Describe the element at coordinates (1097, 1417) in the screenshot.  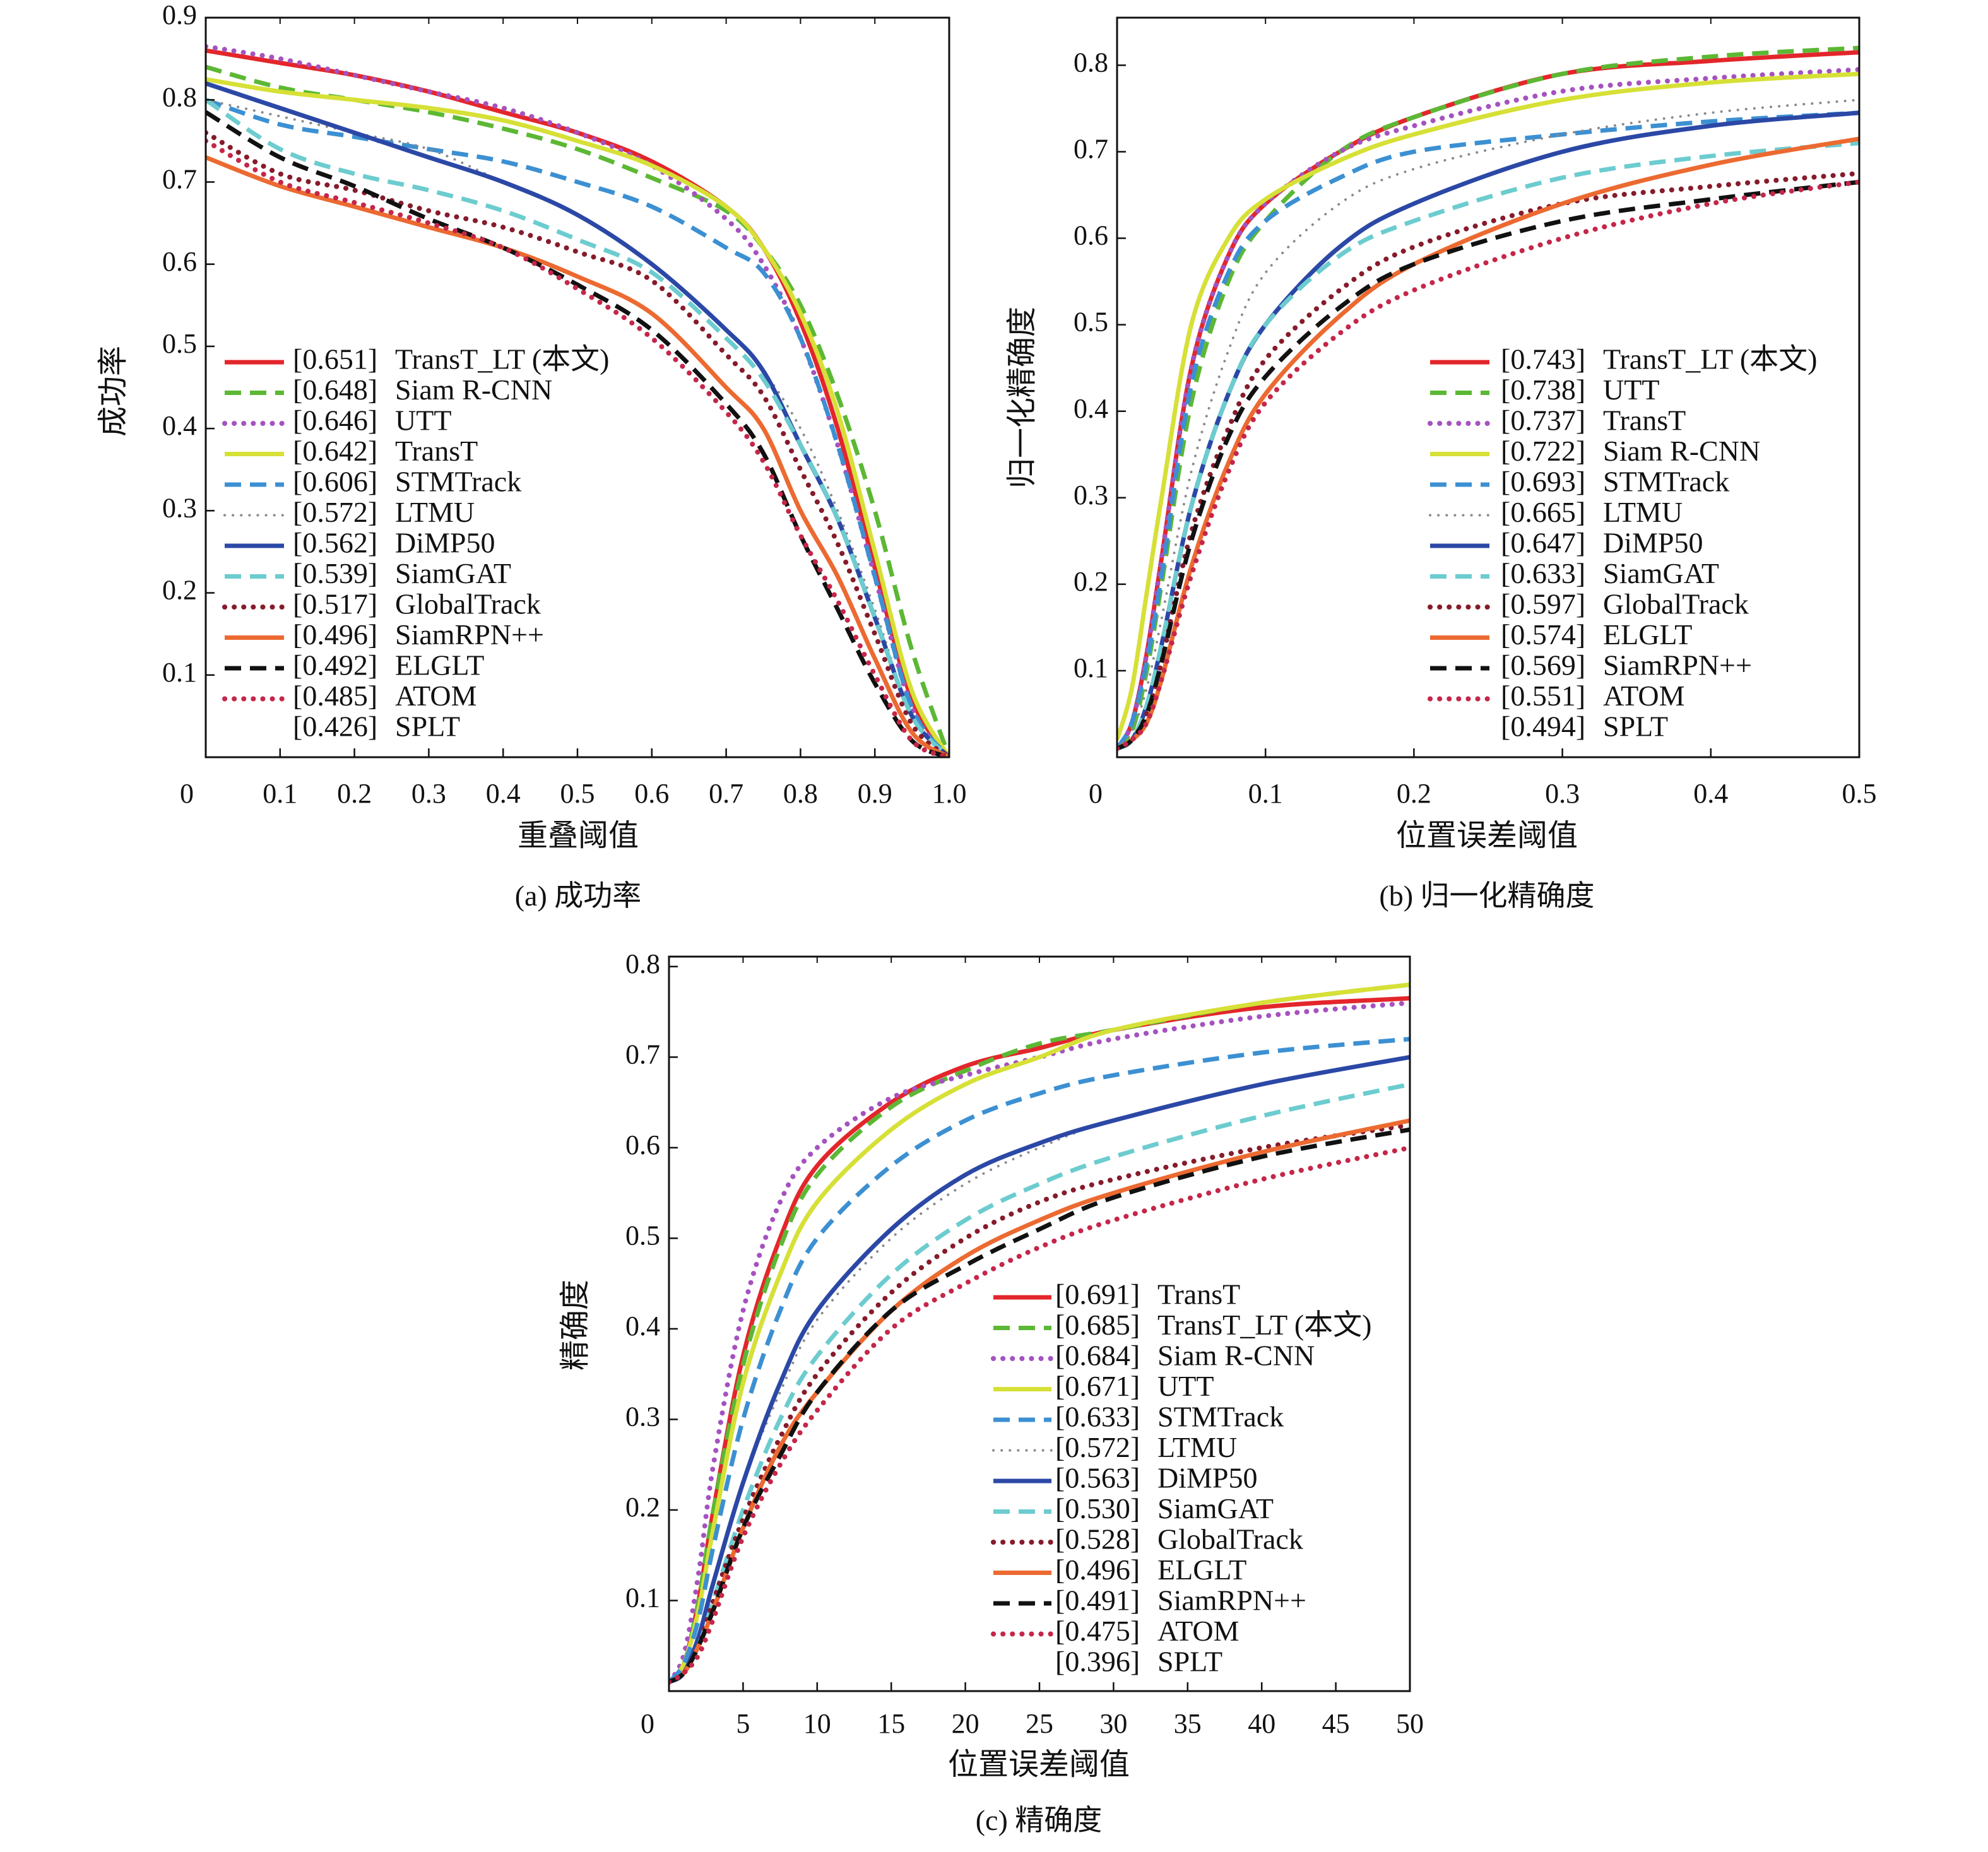
I see `legend-score: [0.633]` at that location.